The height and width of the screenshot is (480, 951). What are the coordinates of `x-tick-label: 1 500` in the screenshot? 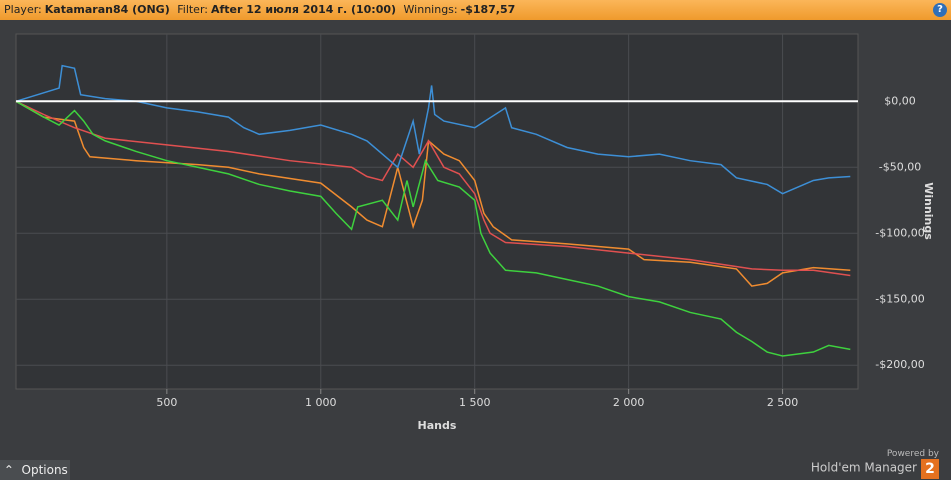 It's located at (475, 402).